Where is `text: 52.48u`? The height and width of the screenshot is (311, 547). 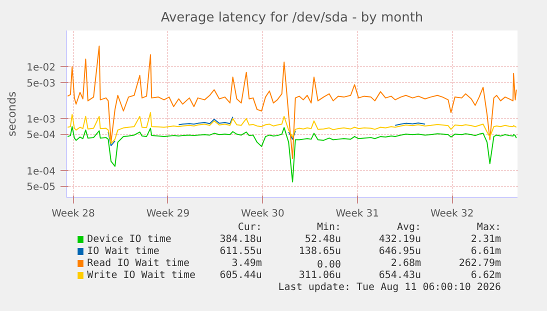
text: 52.48u is located at coordinates (323, 239).